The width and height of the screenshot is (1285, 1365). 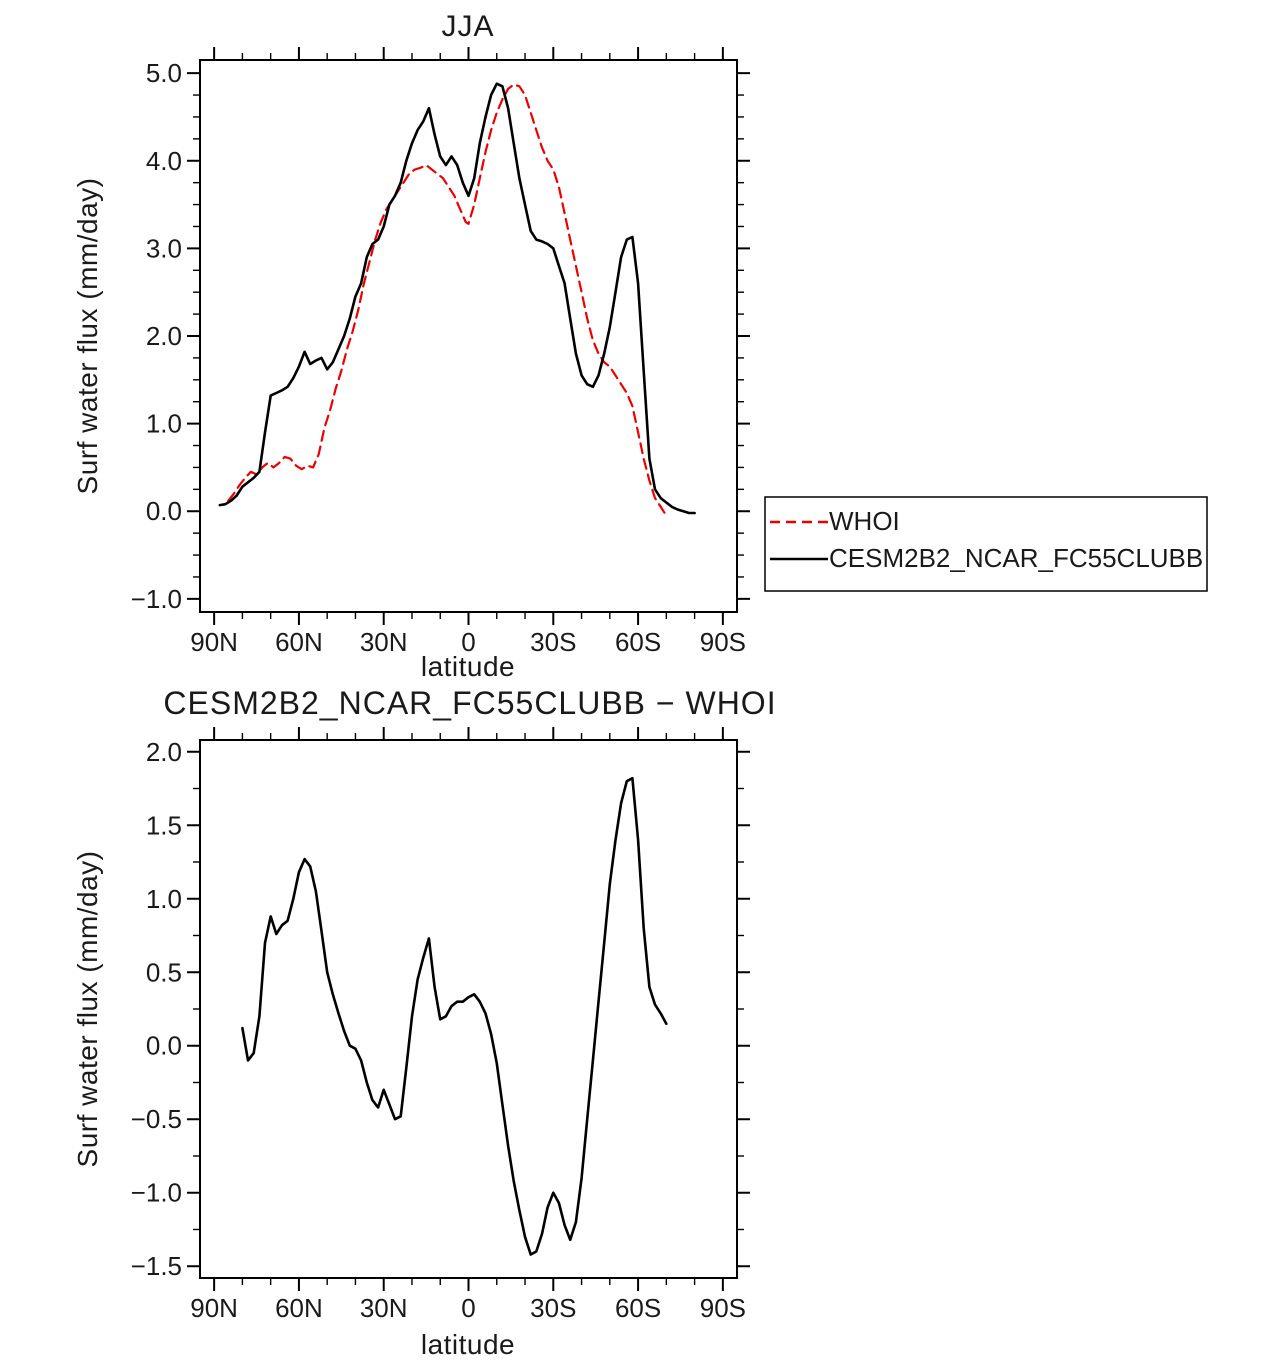 What do you see at coordinates (447, 300) in the screenshot?
I see `series-line-whoi` at bounding box center [447, 300].